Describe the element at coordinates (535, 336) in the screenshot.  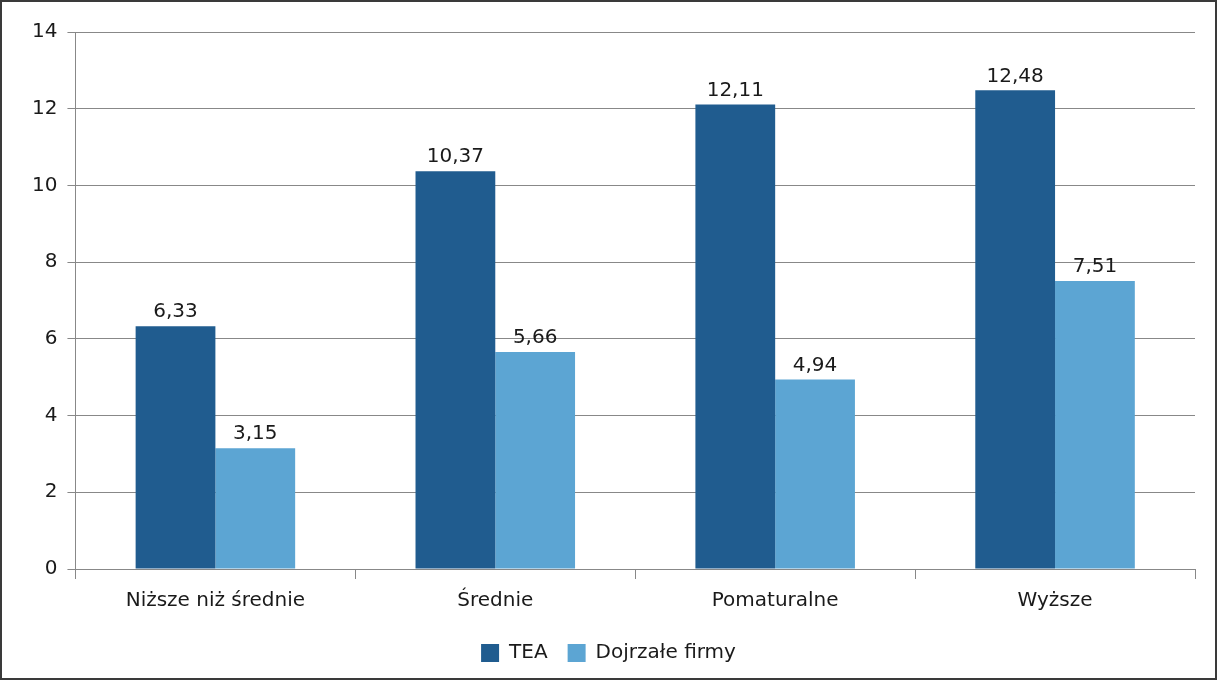
I see `data-label: 5,66` at that location.